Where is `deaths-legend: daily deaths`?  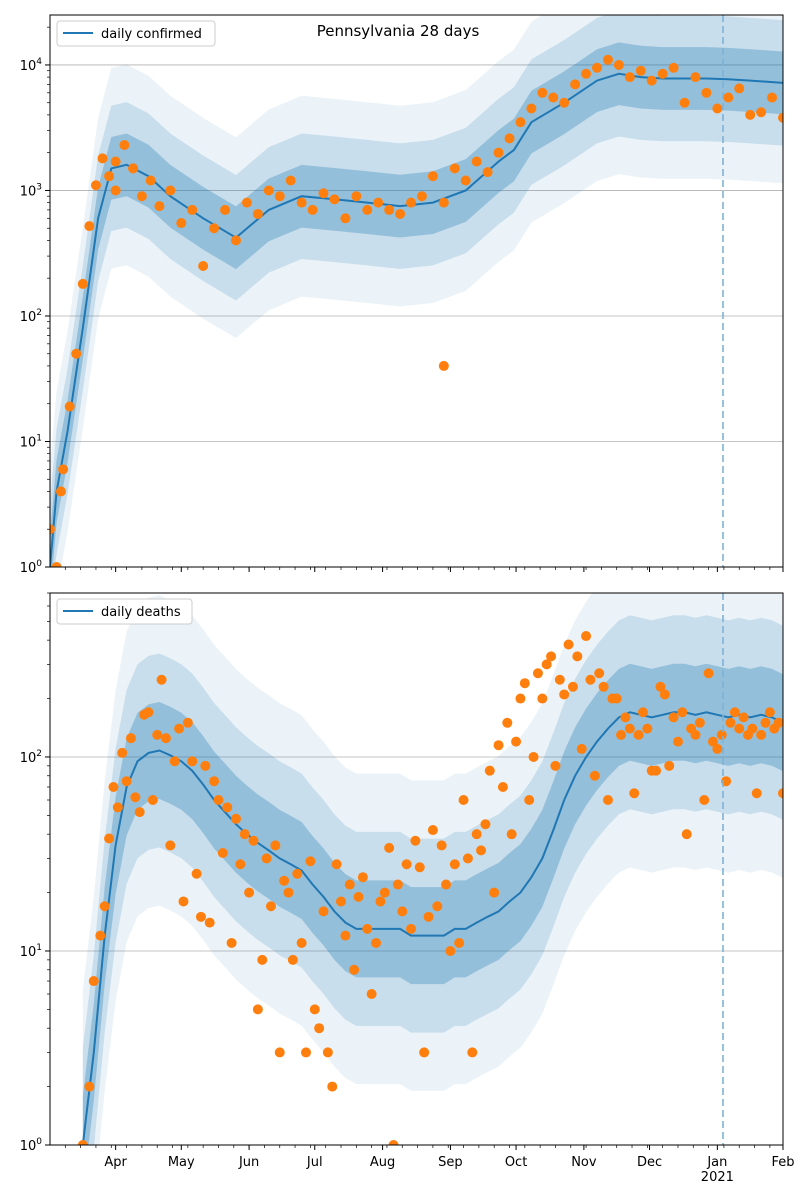 deaths-legend: daily deaths is located at coordinates (124, 611).